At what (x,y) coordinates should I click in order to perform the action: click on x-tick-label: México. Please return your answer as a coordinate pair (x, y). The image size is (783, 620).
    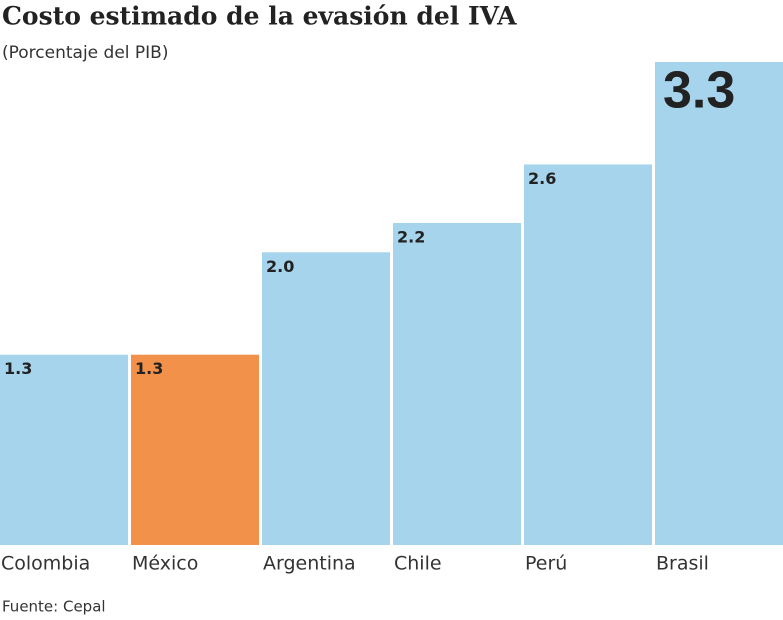
    Looking at the image, I should click on (165, 564).